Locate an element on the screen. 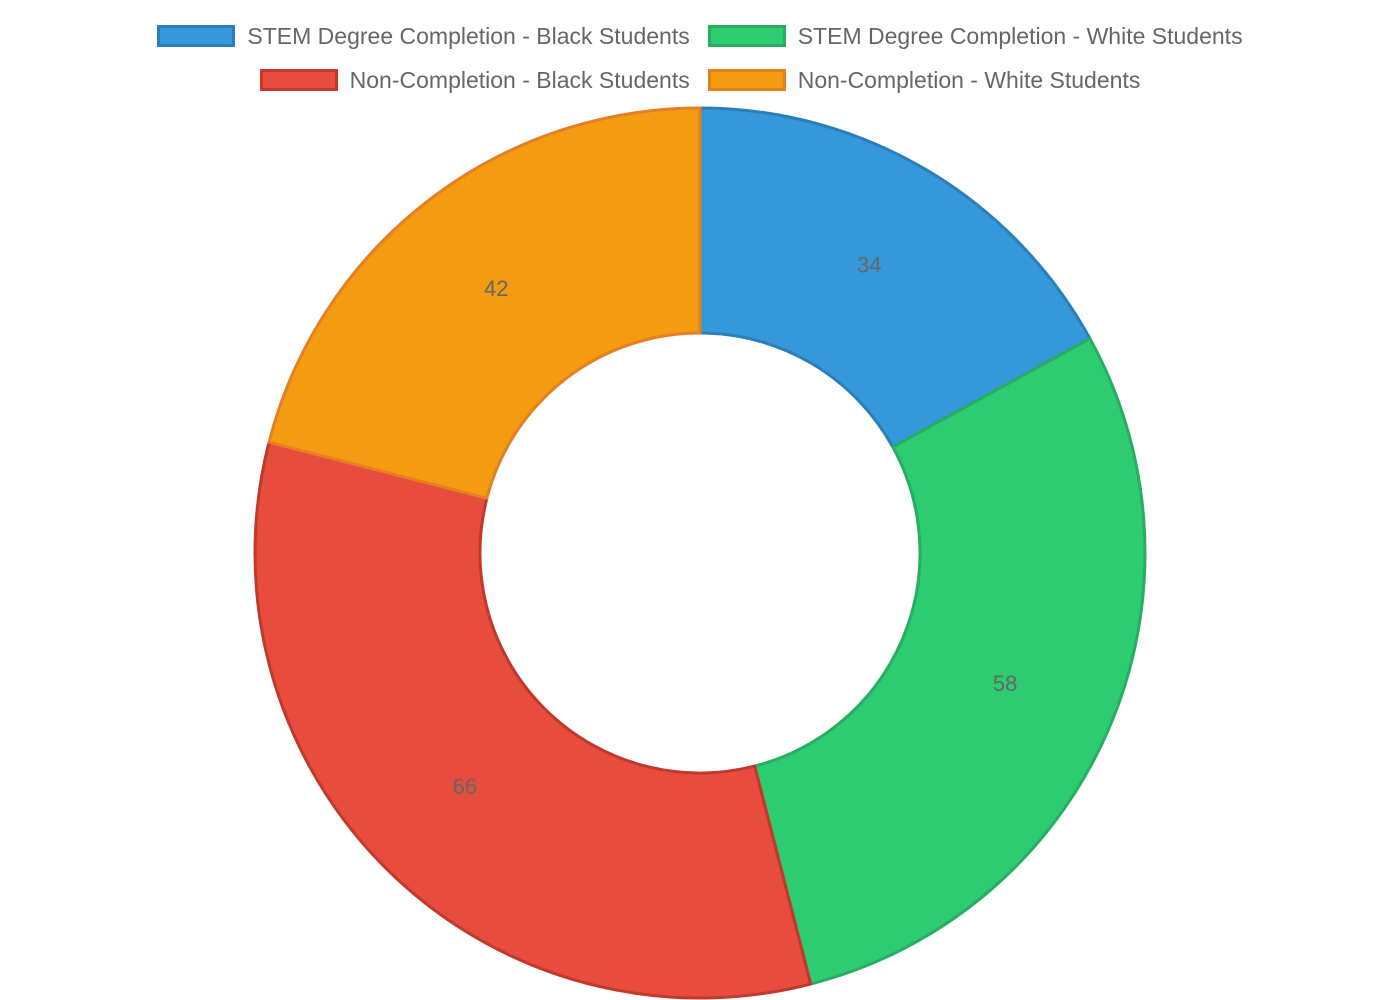  legend-label: STEM Degree Completion - Black Students is located at coordinates (468, 35).